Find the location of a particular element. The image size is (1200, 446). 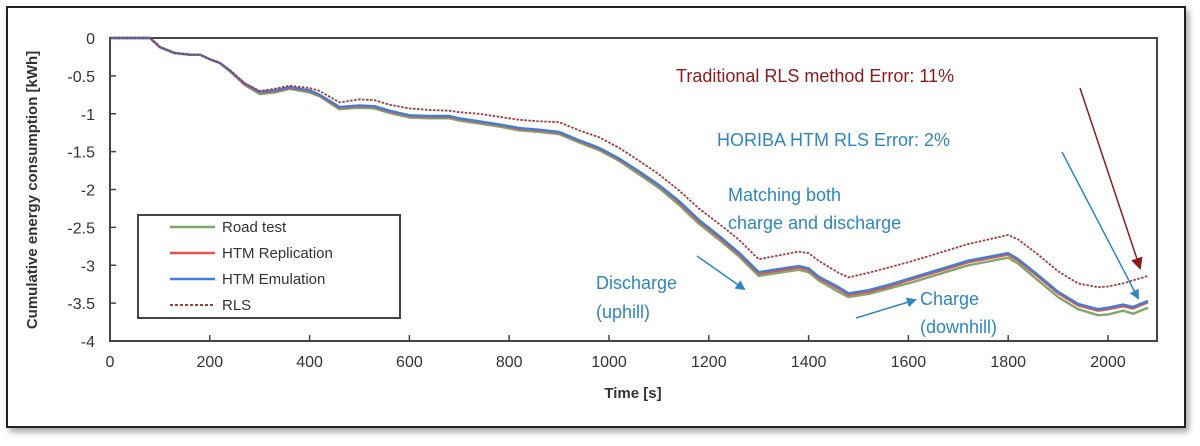

annotation-uphill: (uphill) is located at coordinates (623, 312).